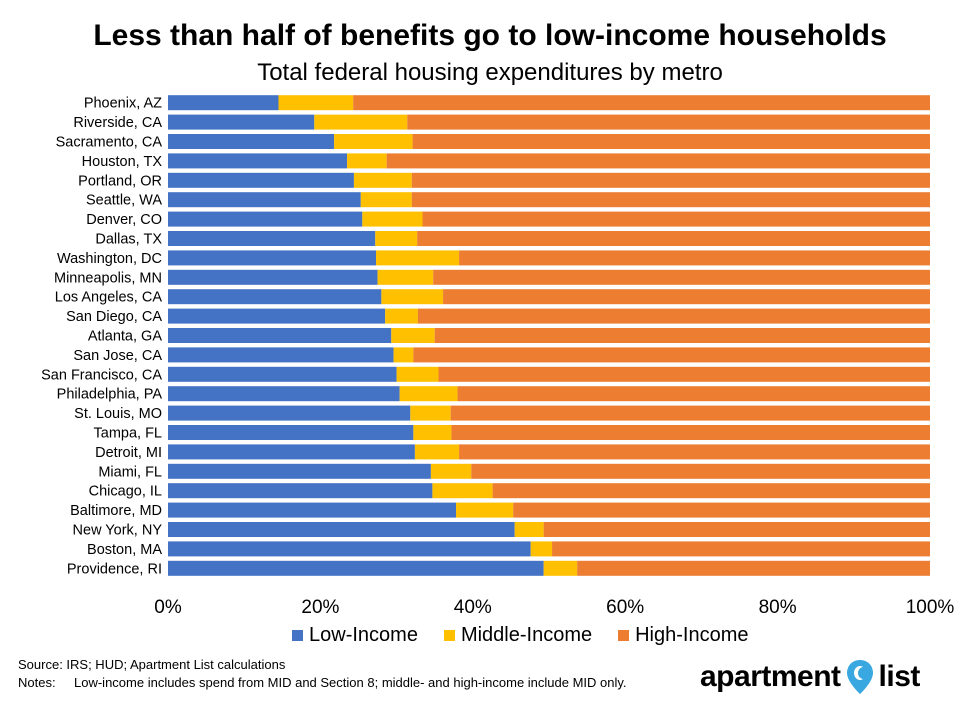 The width and height of the screenshot is (980, 715). Describe the element at coordinates (778, 607) in the screenshot. I see `x-tick-label: 80%` at that location.